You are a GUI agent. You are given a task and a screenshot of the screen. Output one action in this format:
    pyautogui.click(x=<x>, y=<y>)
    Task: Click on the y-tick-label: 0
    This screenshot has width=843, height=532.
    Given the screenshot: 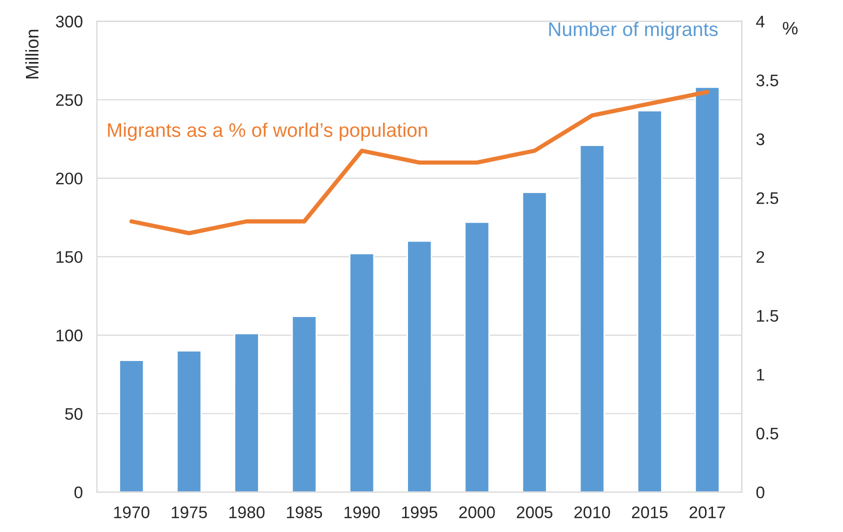 What is the action you would take?
    pyautogui.click(x=78, y=492)
    